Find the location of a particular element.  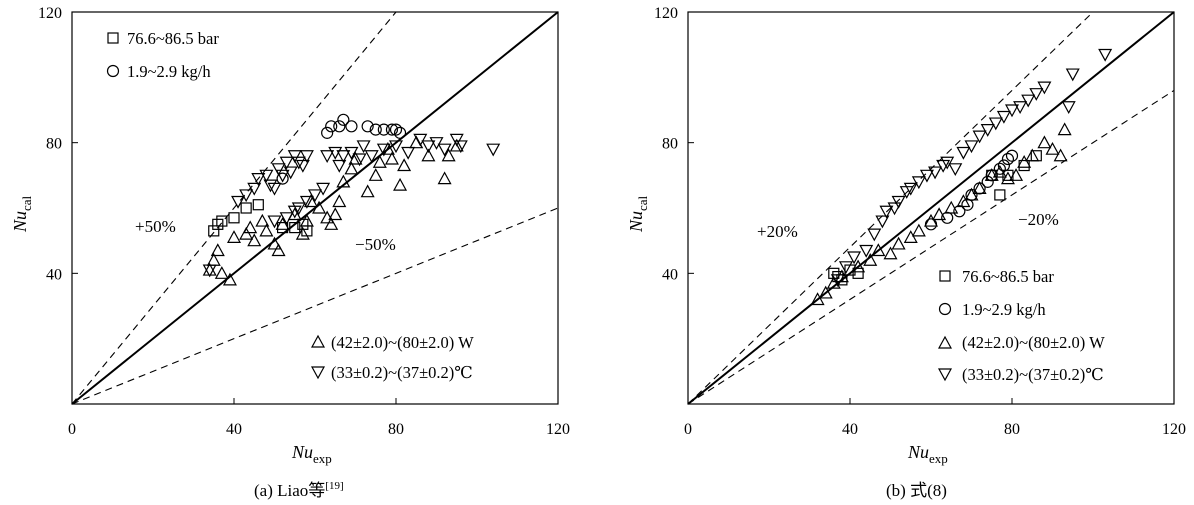

annotation-minus50: −50% is located at coordinates (375, 244).